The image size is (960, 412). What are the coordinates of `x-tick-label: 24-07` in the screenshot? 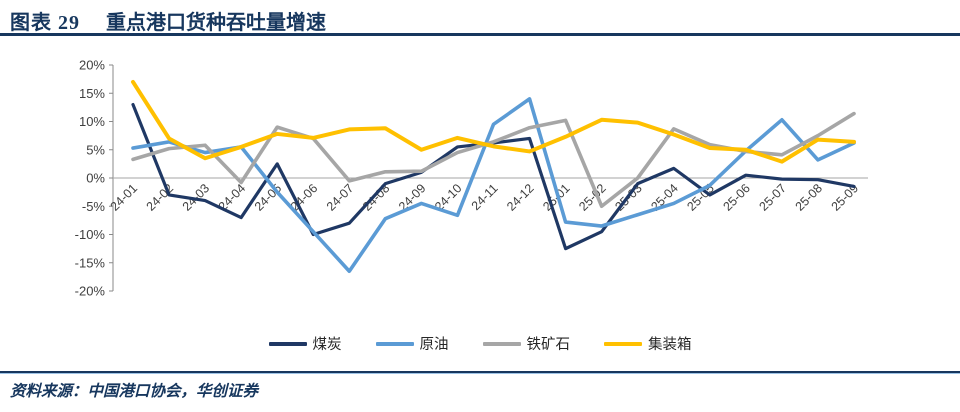 It's located at (340, 197).